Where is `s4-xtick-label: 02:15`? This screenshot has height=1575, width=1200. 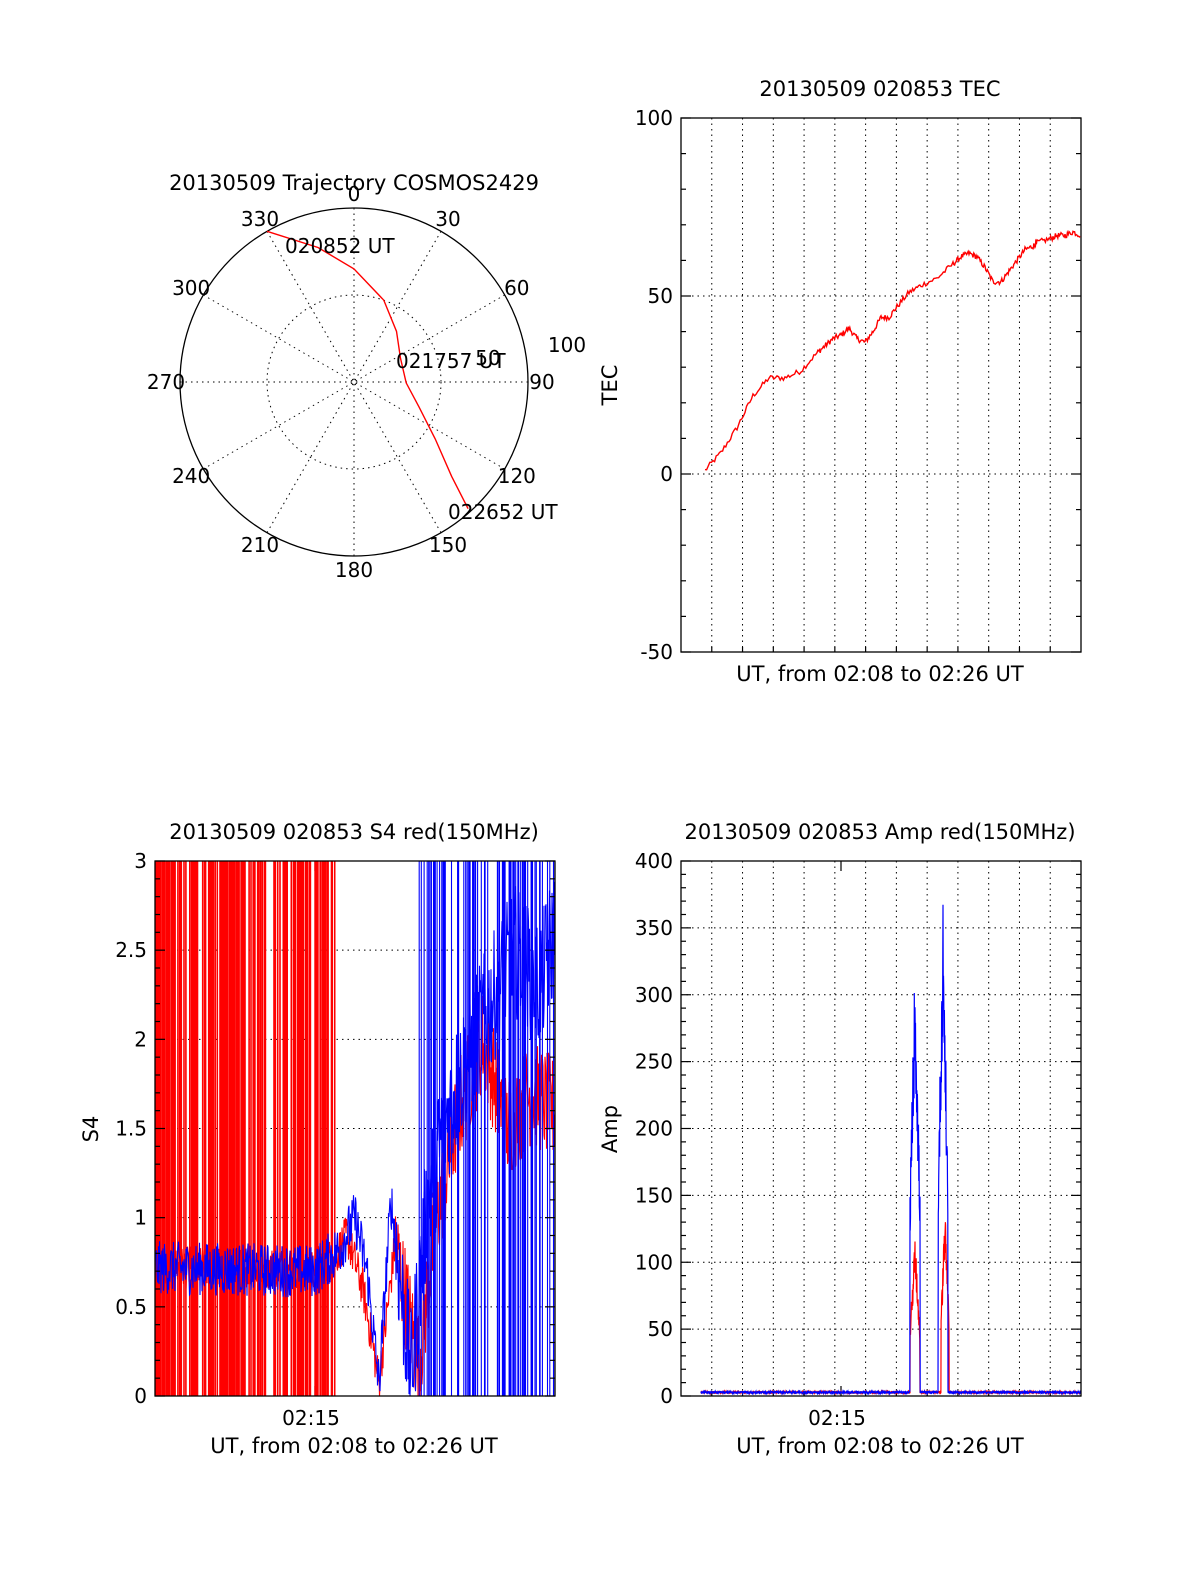 s4-xtick-label: 02:15 is located at coordinates (311, 1418).